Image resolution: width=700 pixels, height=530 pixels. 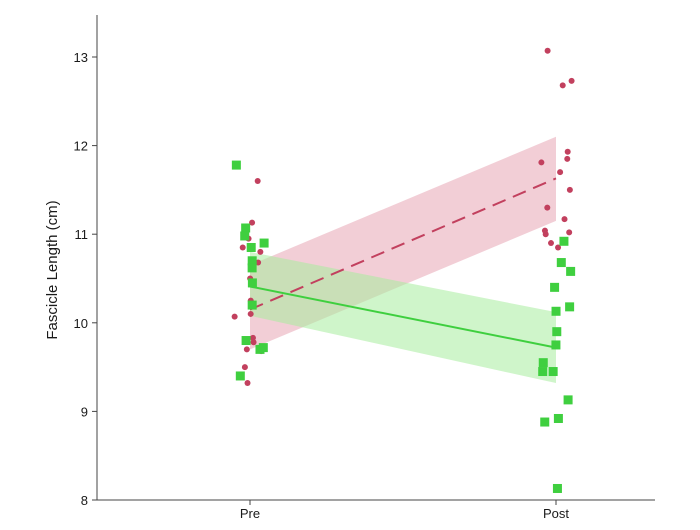 I want to click on y-axis-label: Fascicle Length (cm), so click(x=52, y=269).